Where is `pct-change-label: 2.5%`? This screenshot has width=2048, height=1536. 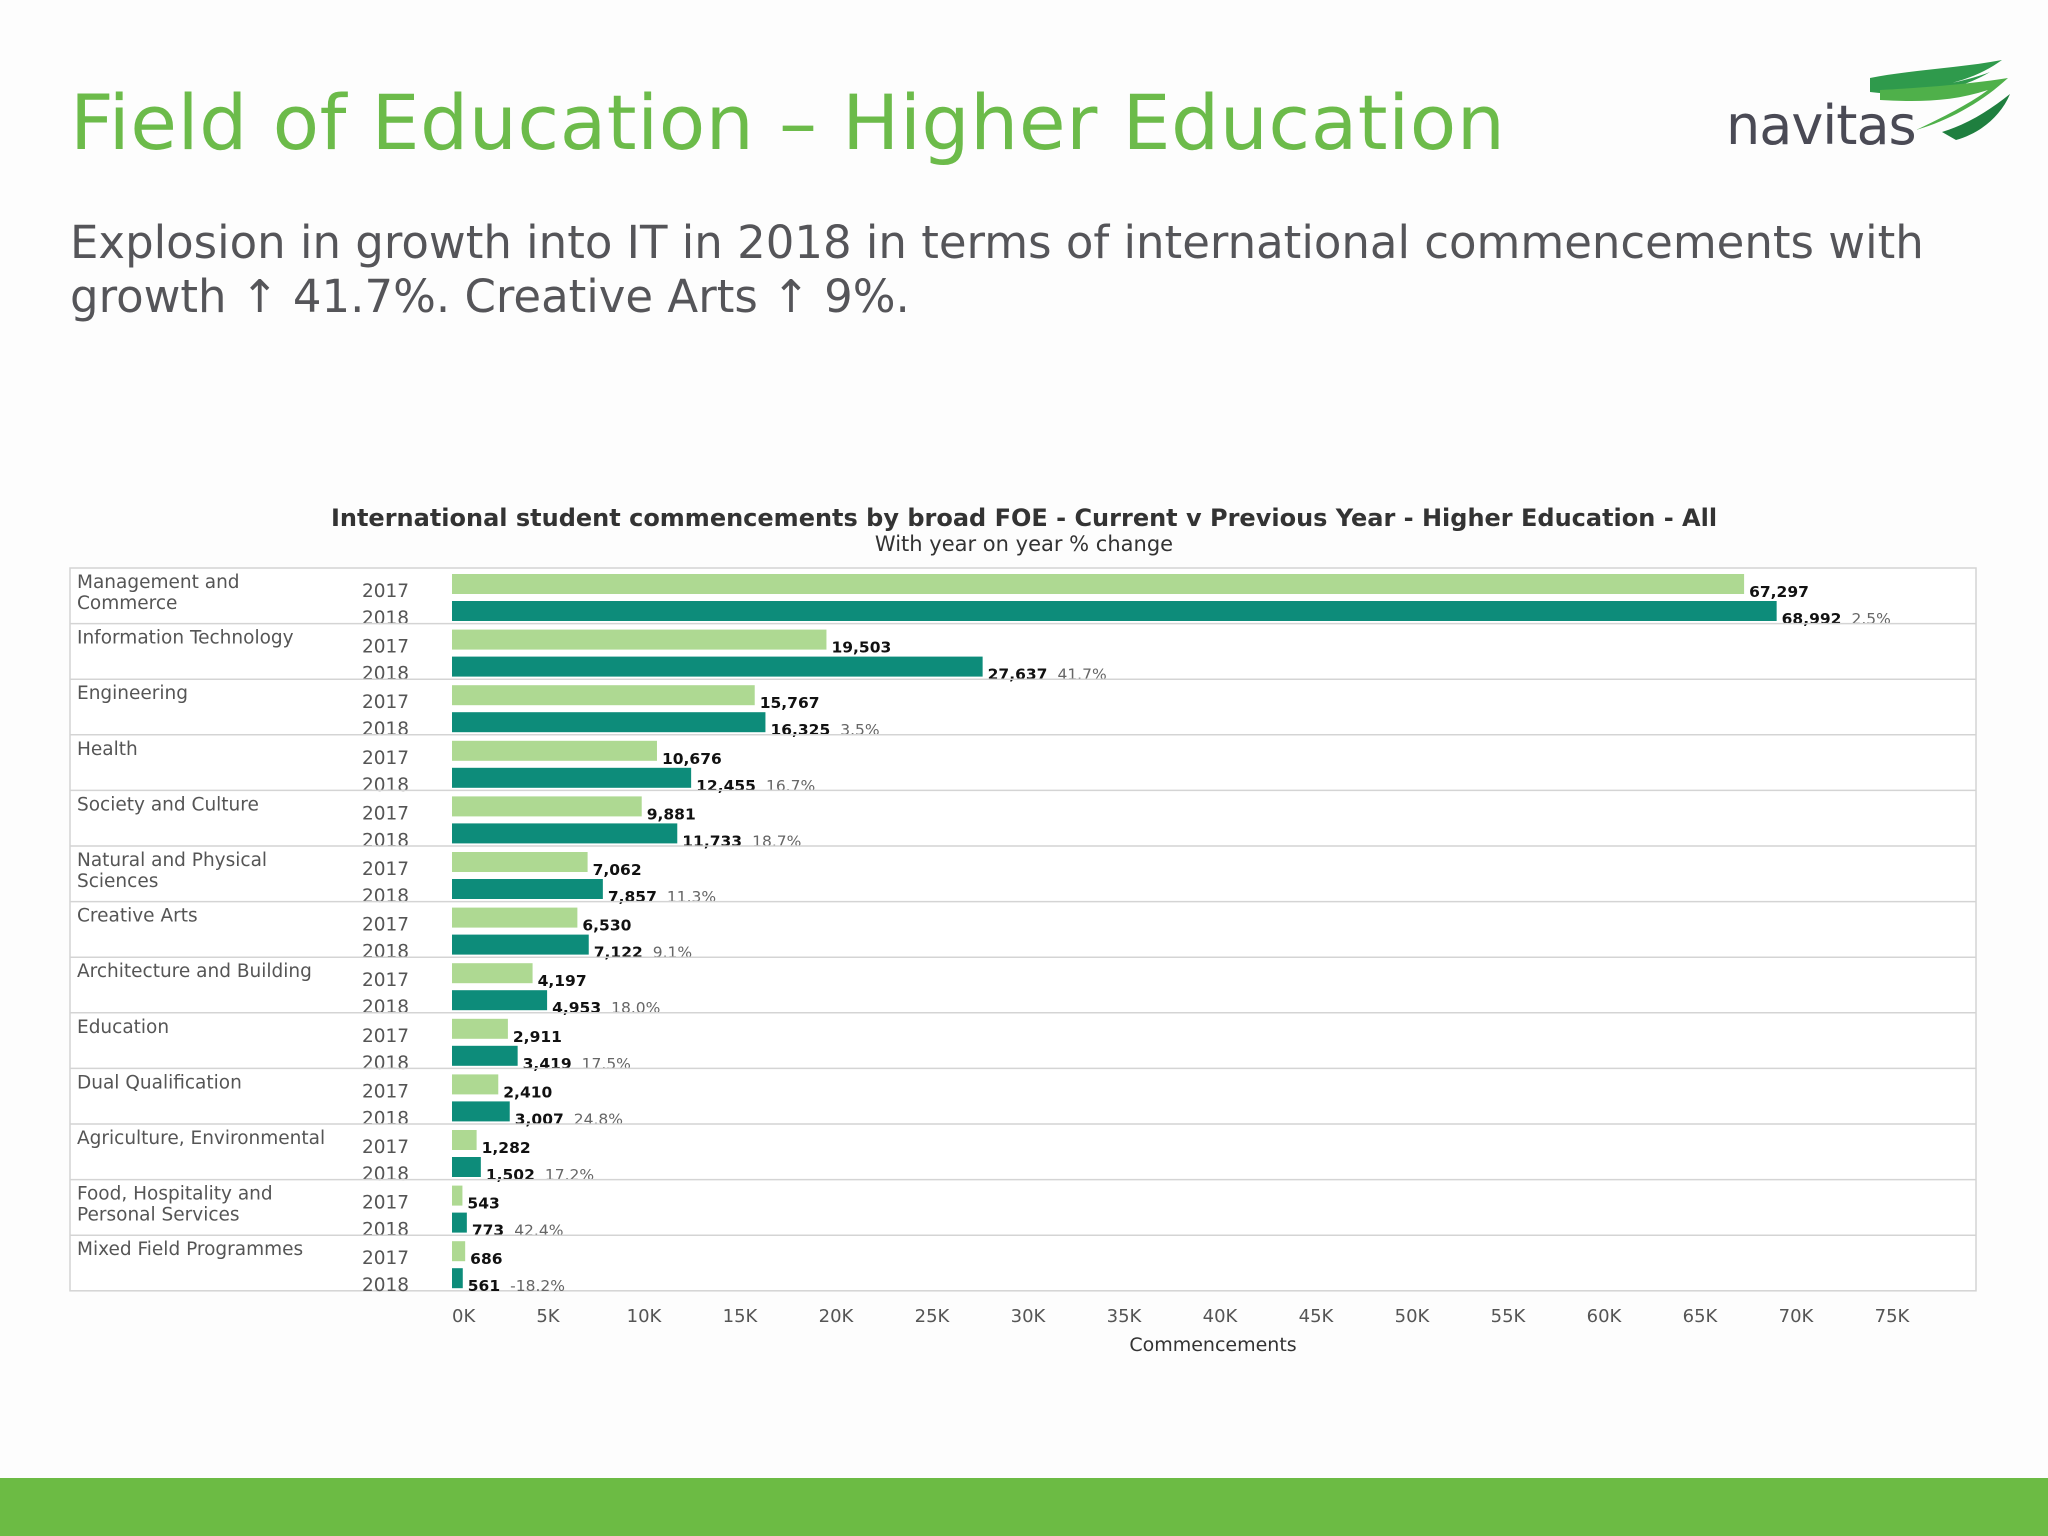 pct-change-label: 2.5% is located at coordinates (1870, 619).